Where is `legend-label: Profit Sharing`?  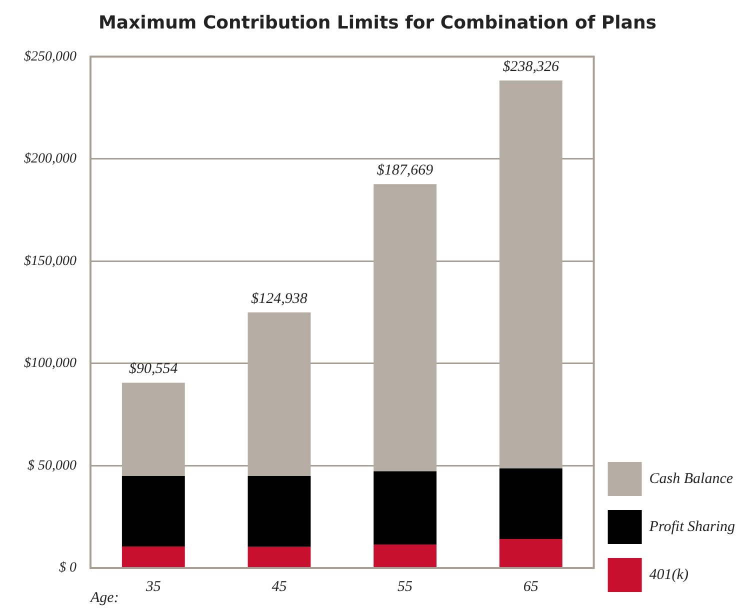 legend-label: Profit Sharing is located at coordinates (692, 526).